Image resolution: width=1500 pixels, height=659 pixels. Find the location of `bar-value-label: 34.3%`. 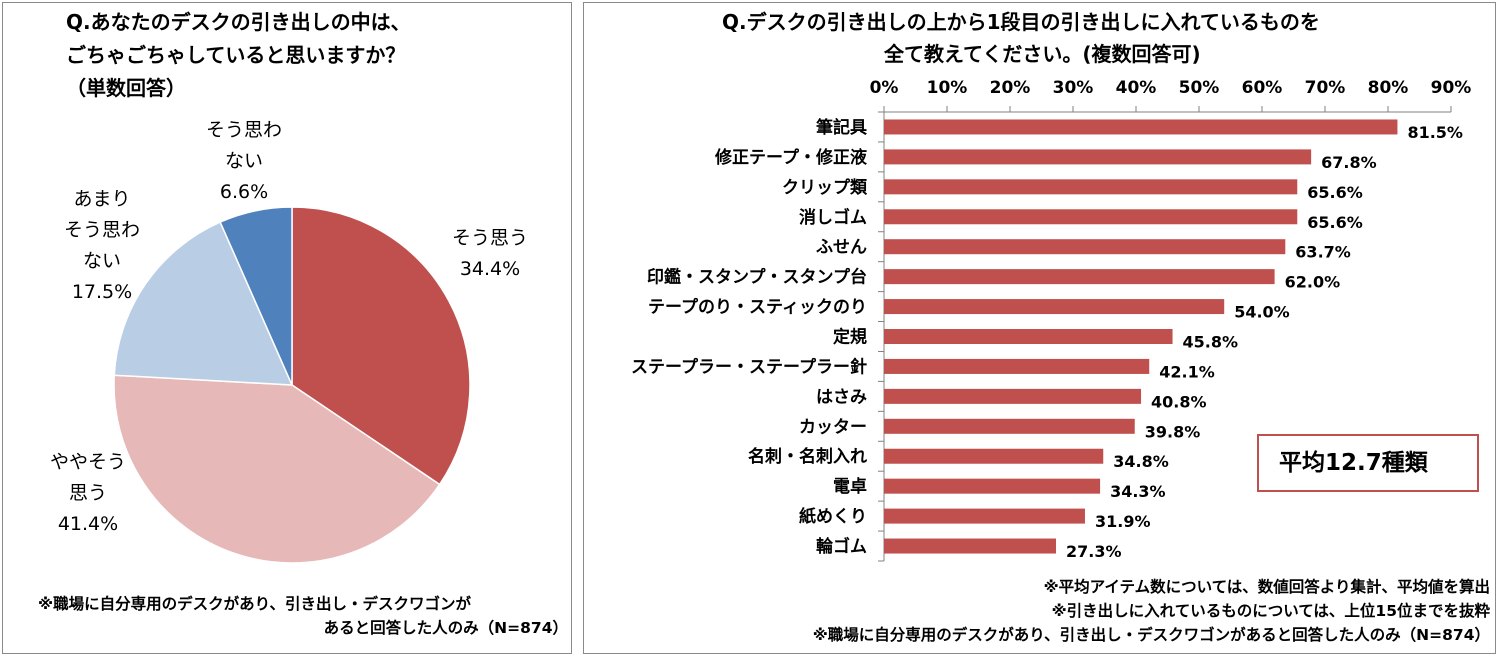

bar-value-label: 34.3% is located at coordinates (1138, 491).